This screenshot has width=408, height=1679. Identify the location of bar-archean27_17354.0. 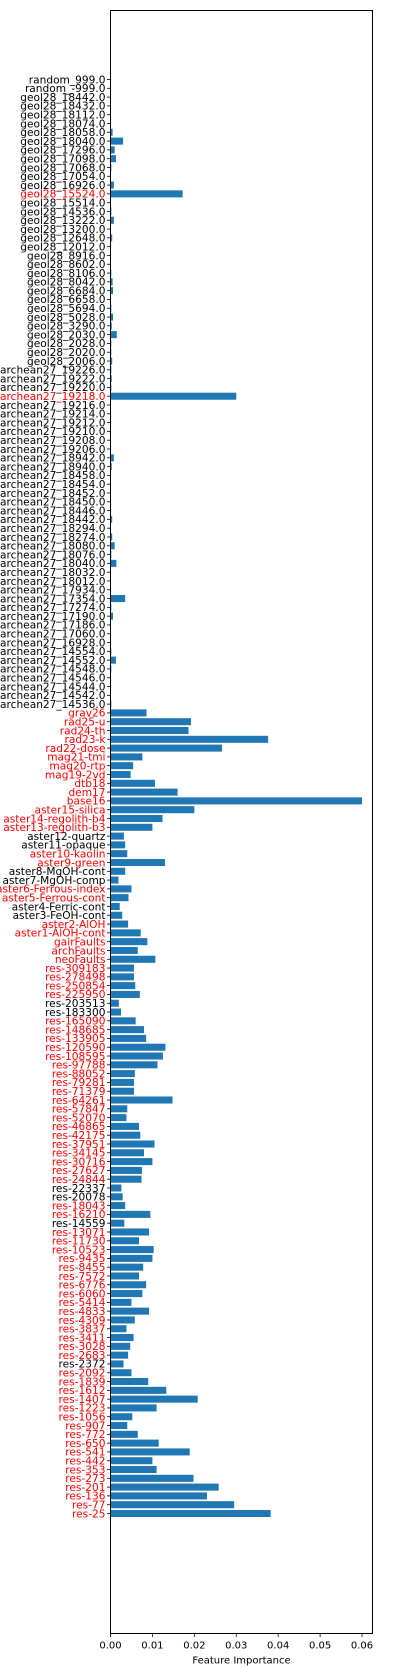
(118, 599).